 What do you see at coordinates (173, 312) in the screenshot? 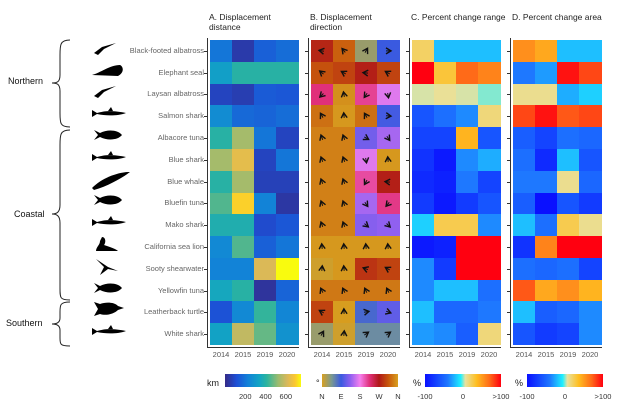
I see `species-label: Leatherback turtle` at bounding box center [173, 312].